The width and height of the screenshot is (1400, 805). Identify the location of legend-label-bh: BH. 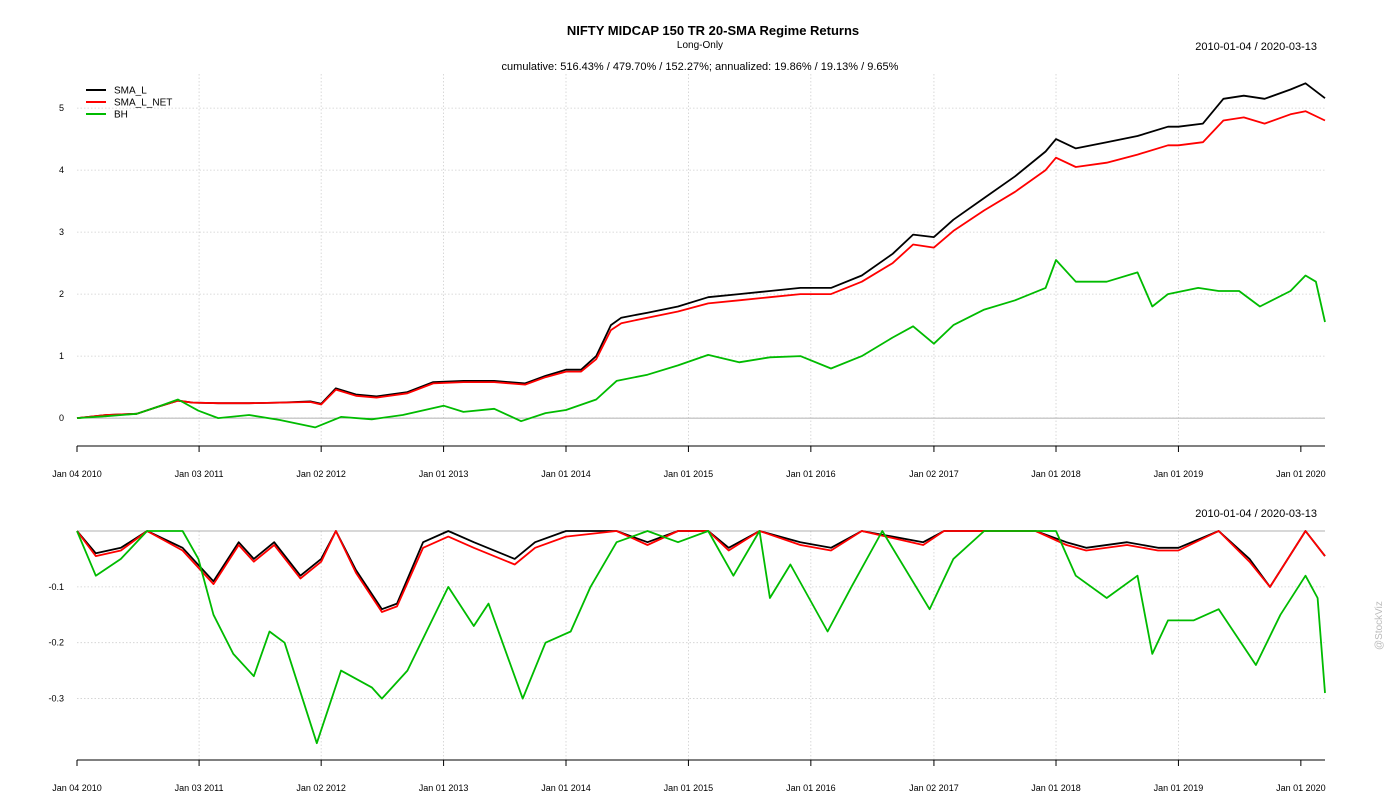
(121, 115).